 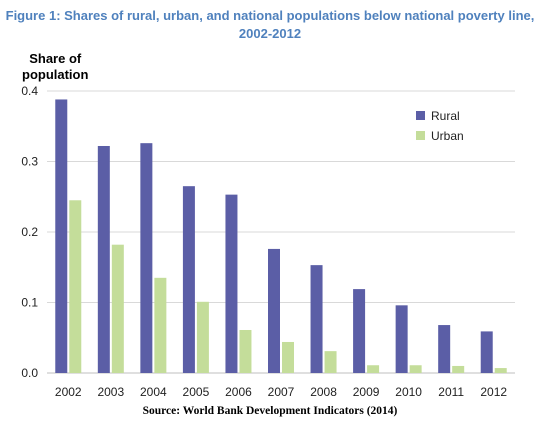 I want to click on chart-title-line-2: 2002-2012, so click(x=270, y=33).